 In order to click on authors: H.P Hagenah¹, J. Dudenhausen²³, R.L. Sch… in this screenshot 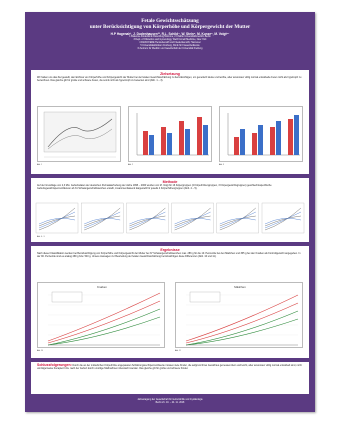, I will do `click(170, 34)`.